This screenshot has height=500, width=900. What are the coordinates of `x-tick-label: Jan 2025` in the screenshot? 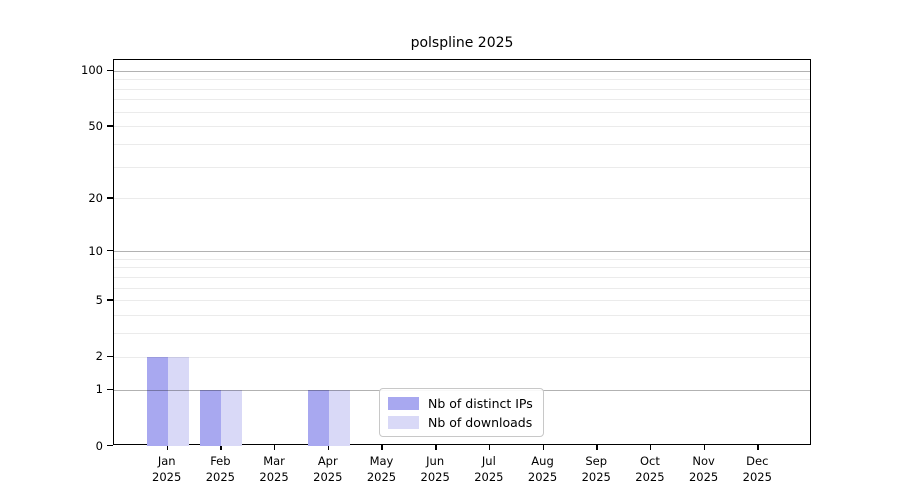 It's located at (167, 469).